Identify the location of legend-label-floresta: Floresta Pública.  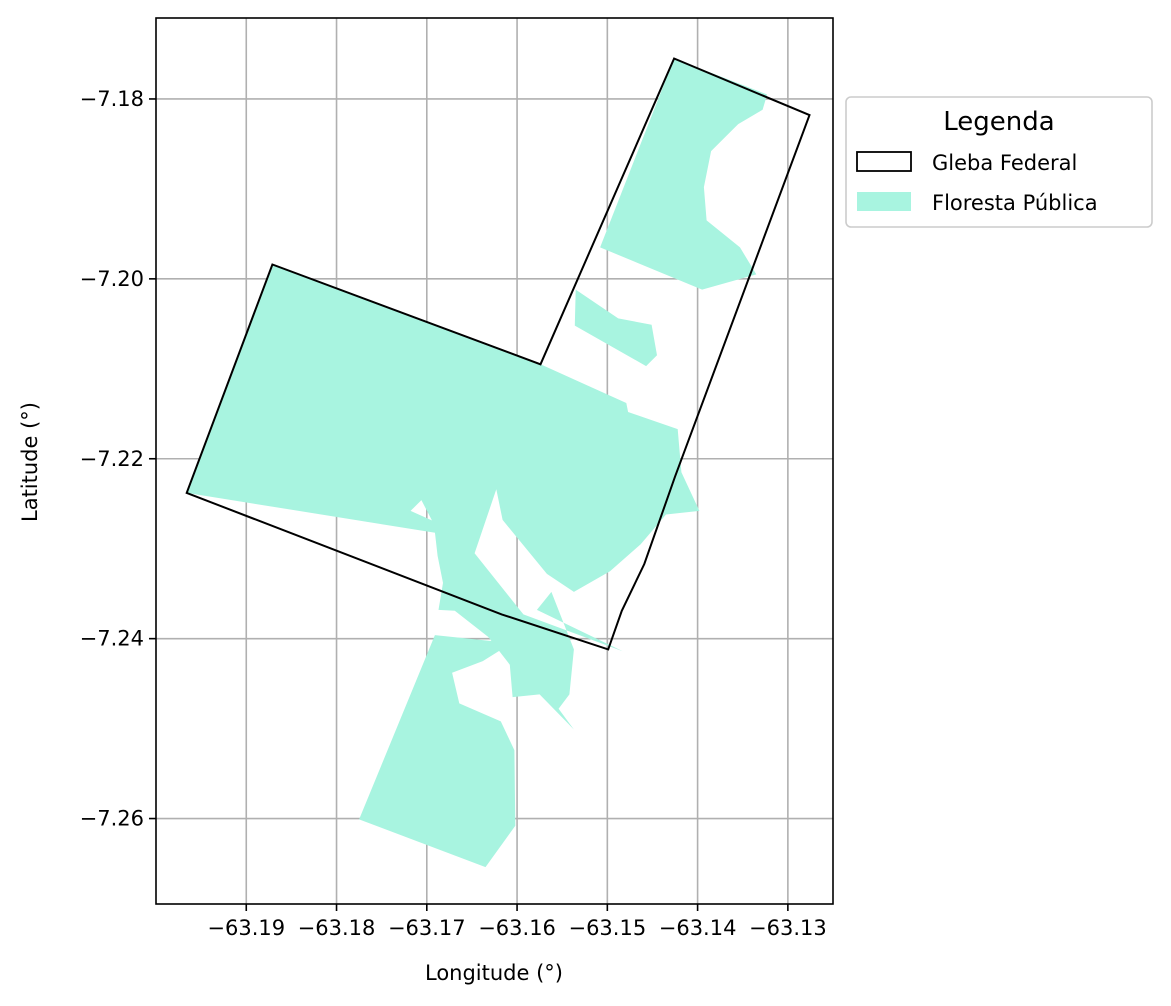
(1015, 203).